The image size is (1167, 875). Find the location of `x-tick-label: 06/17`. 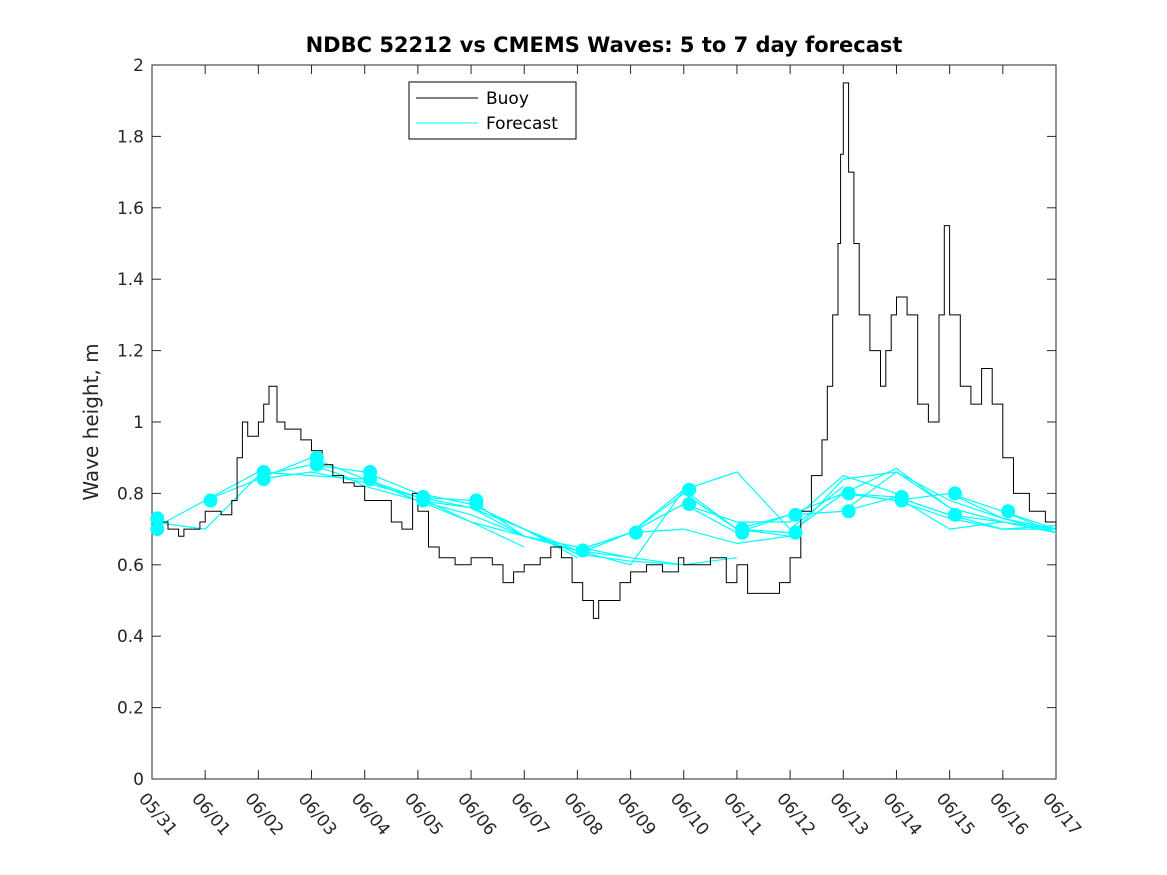

x-tick-label: 06/17 is located at coordinates (1061, 814).